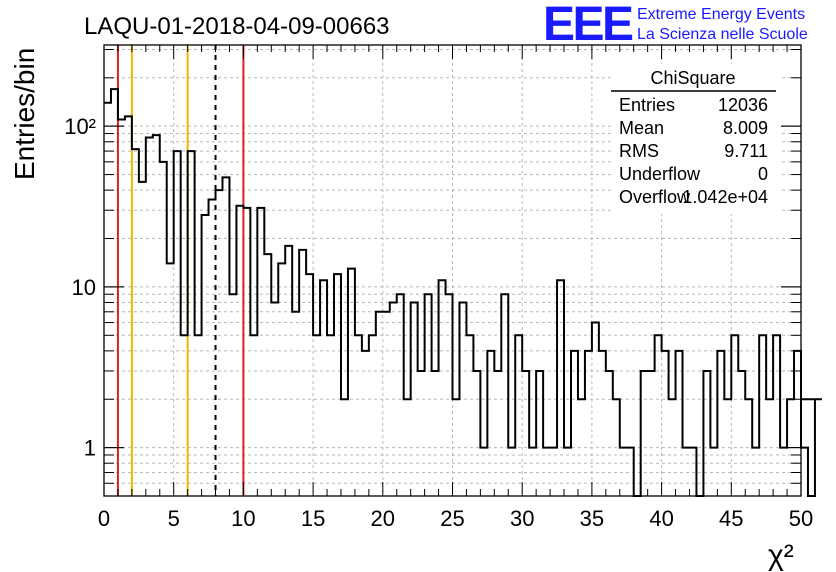  Describe the element at coordinates (237, 26) in the screenshot. I see `chart-title: LAQU-01-2018-04-09-00663` at that location.